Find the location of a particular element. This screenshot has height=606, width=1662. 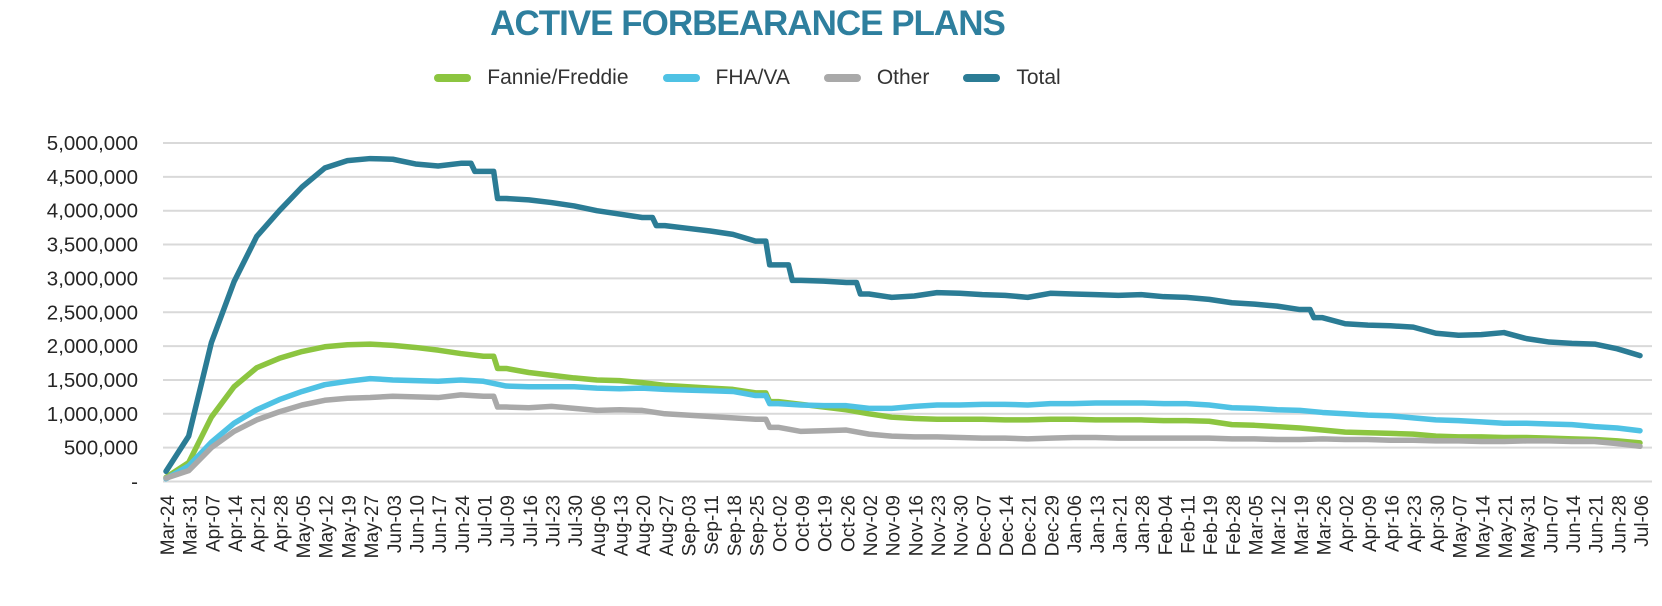

x-axis-tick-label: Feb-19 is located at coordinates (1211, 525).